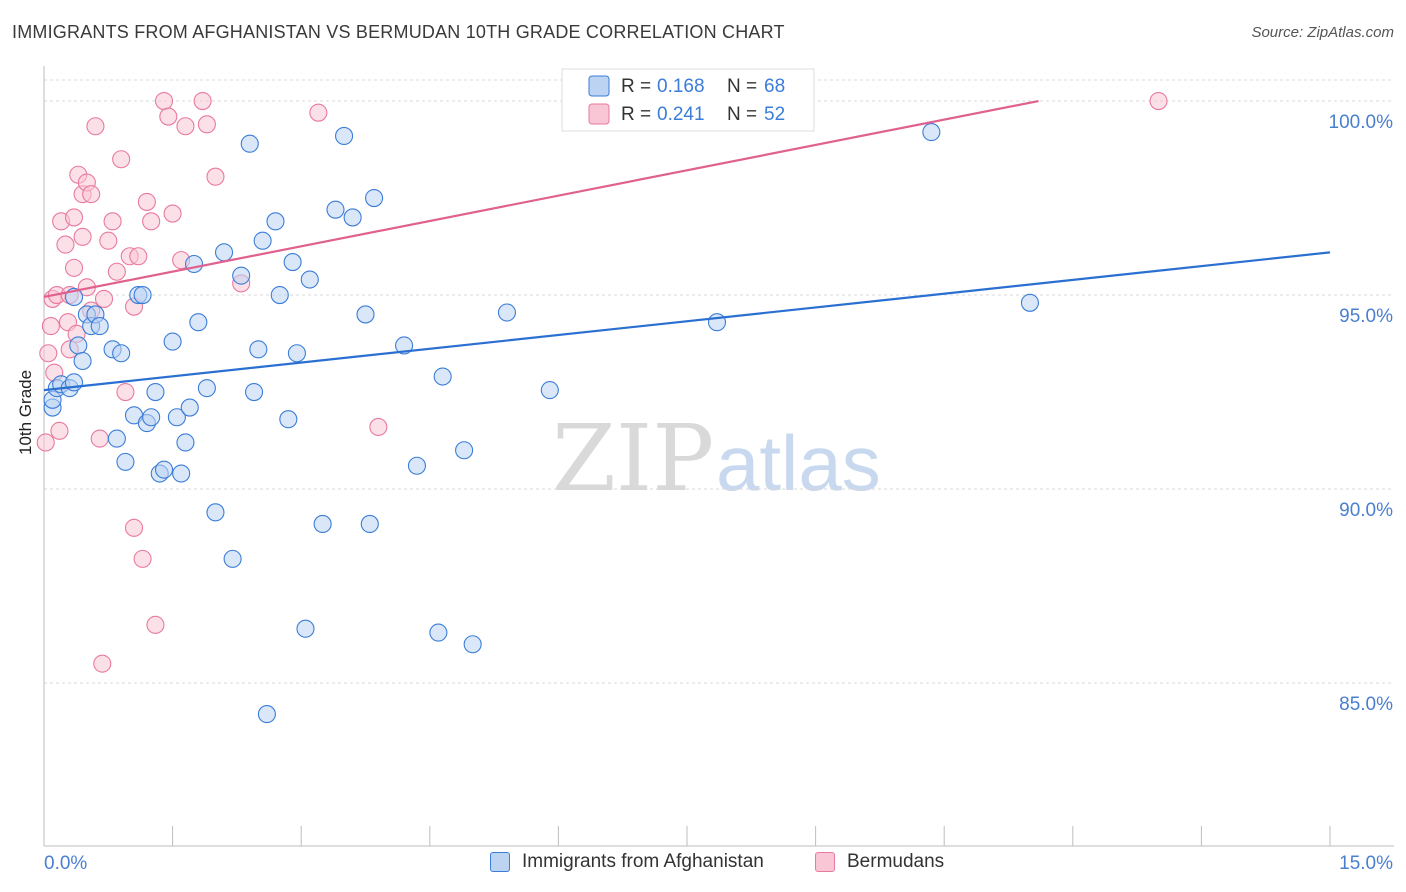 The width and height of the screenshot is (1406, 892). I want to click on bottom-legend: Immigrants from Afghanistan Bermudans, so click(703, 865).